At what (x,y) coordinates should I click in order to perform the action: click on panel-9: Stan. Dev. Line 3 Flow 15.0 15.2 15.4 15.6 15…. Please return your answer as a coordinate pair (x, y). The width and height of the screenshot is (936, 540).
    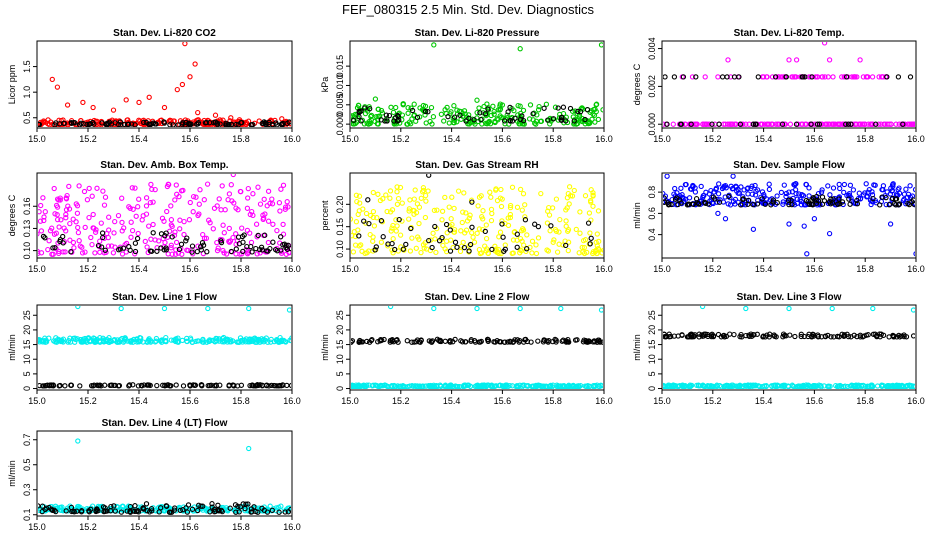
    Looking at the image, I should click on (778, 349).